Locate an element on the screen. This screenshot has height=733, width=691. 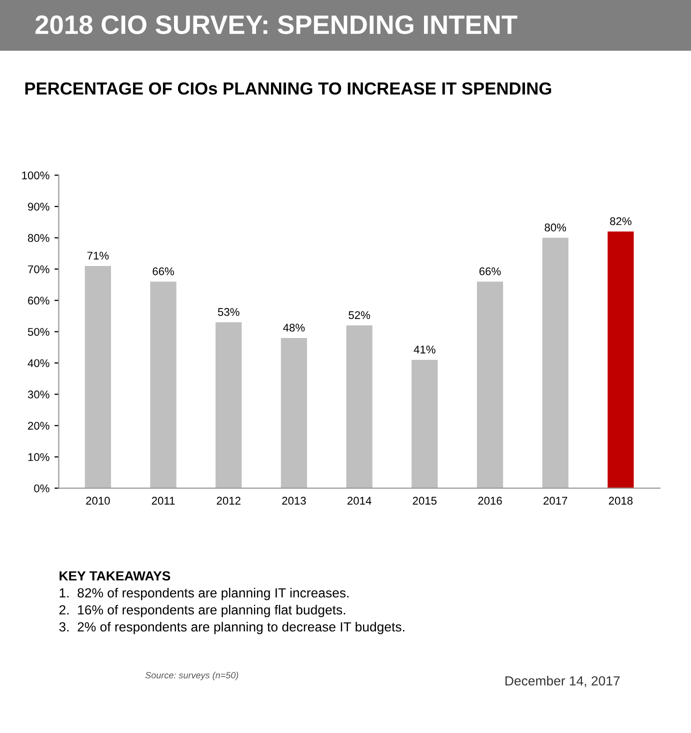
y-tick-label: 10% is located at coordinates (39, 457).